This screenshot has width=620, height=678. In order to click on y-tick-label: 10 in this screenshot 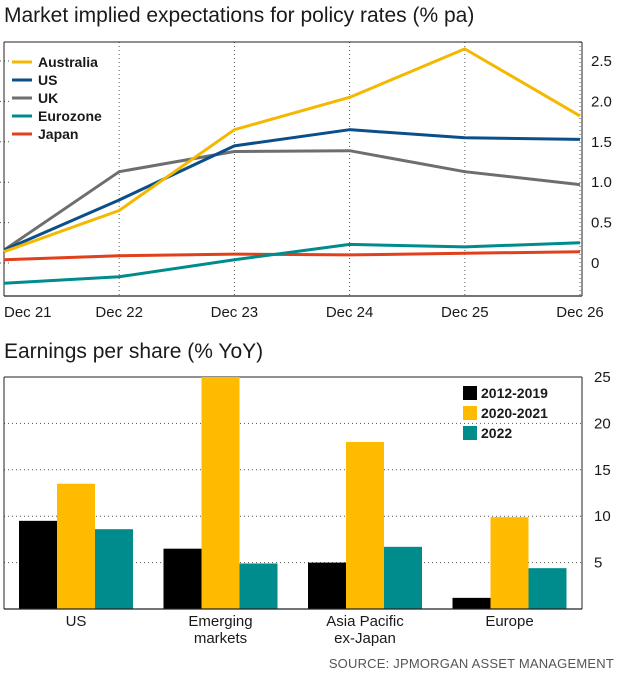, I will do `click(602, 516)`.